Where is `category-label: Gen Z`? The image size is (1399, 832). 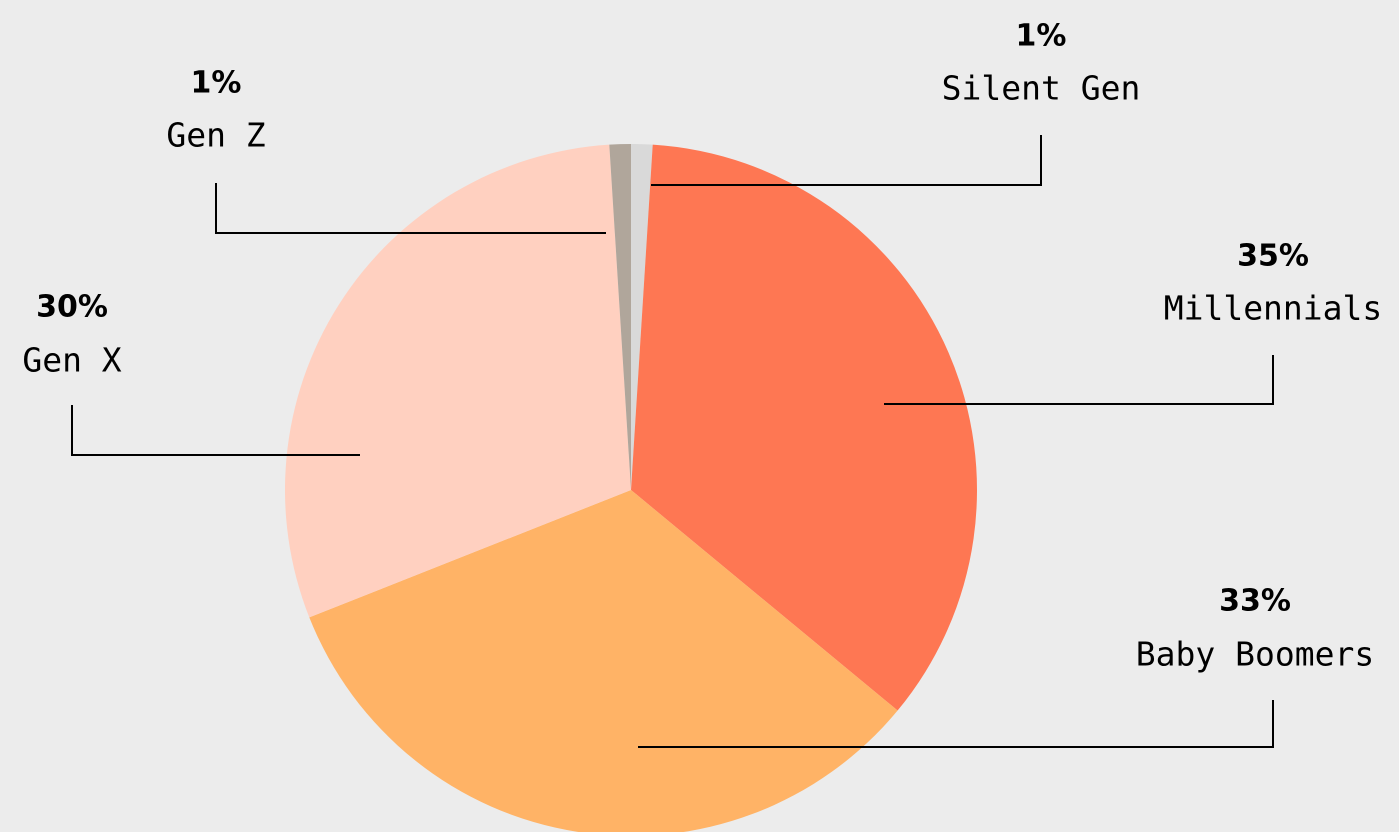 category-label: Gen Z is located at coordinates (215, 135).